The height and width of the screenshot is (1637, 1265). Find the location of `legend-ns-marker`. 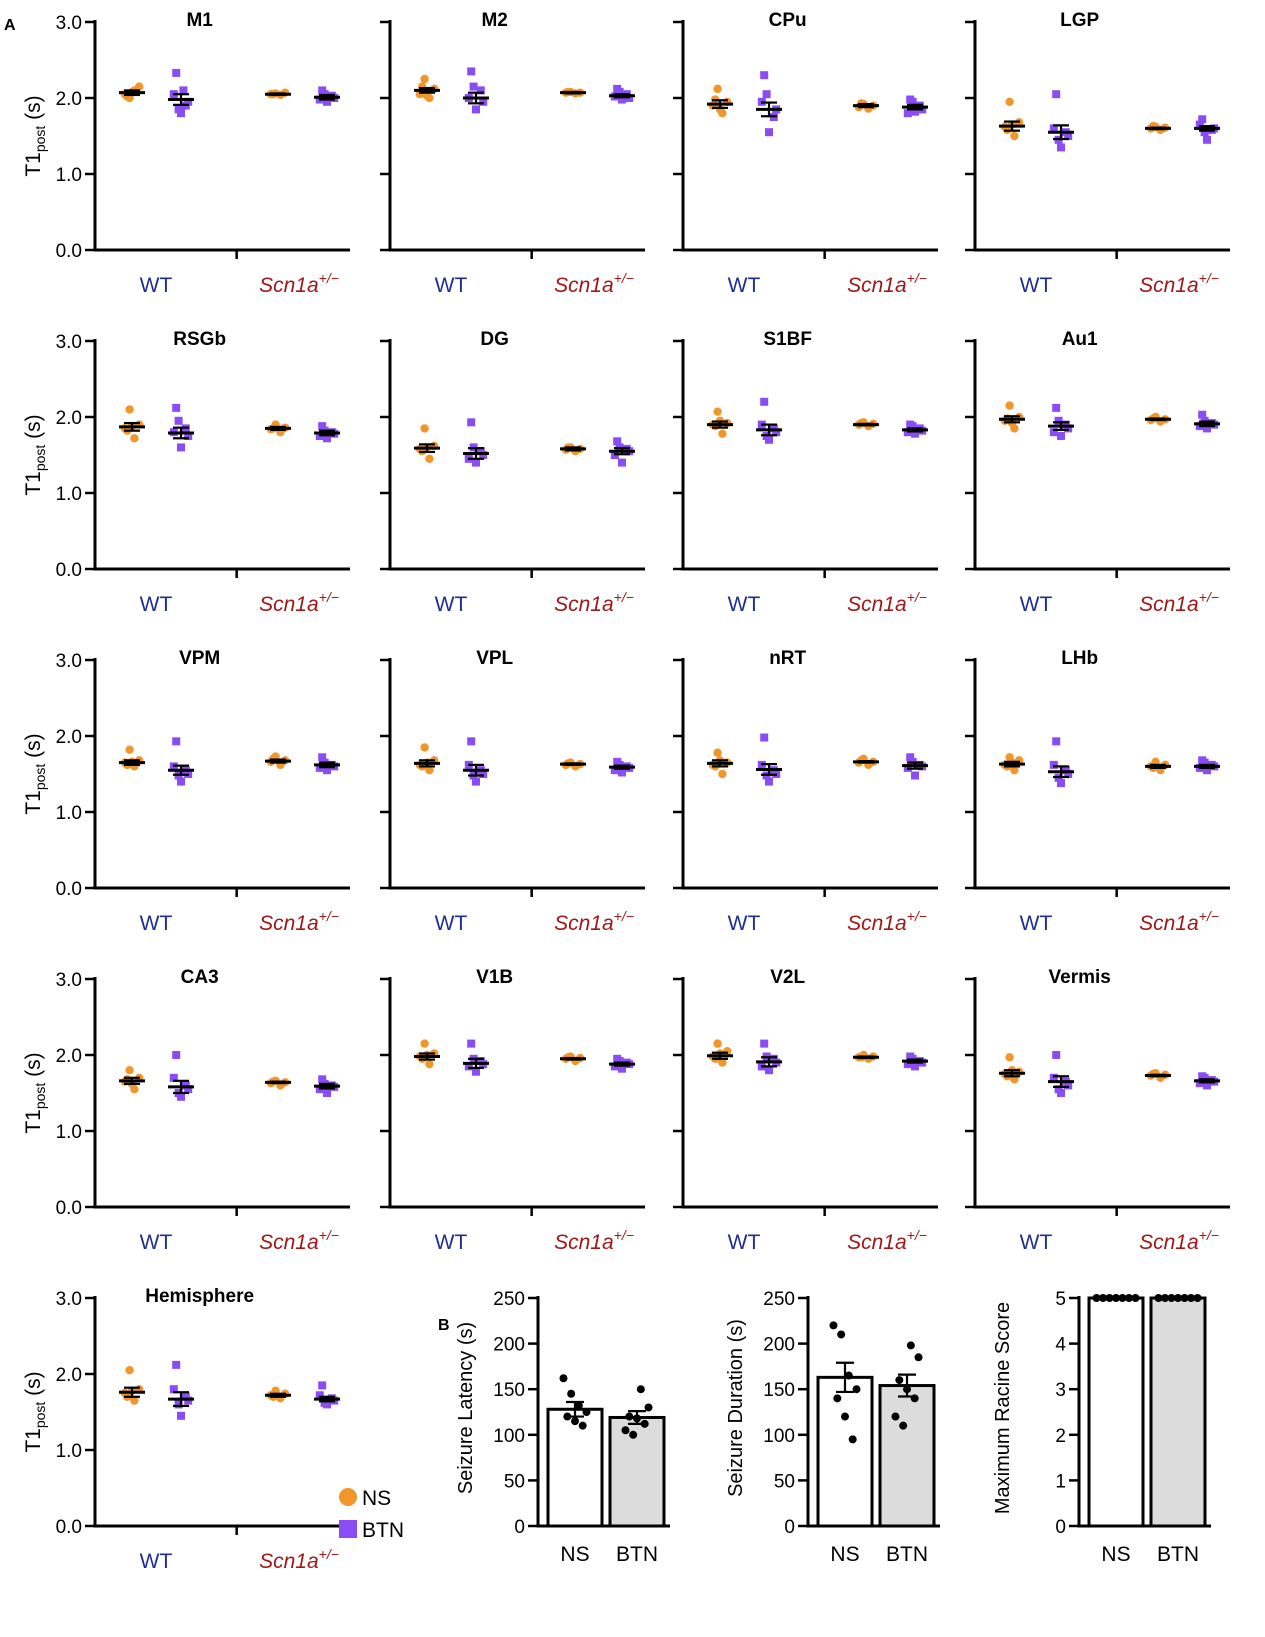

legend-ns-marker is located at coordinates (348, 1497).